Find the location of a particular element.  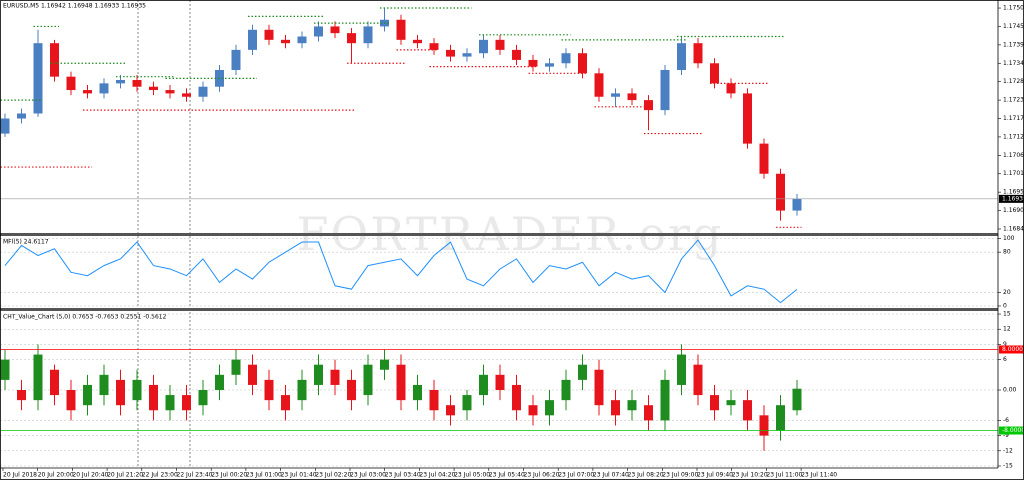

pane-title: MFI(5) 24.6117 is located at coordinates (26, 242).